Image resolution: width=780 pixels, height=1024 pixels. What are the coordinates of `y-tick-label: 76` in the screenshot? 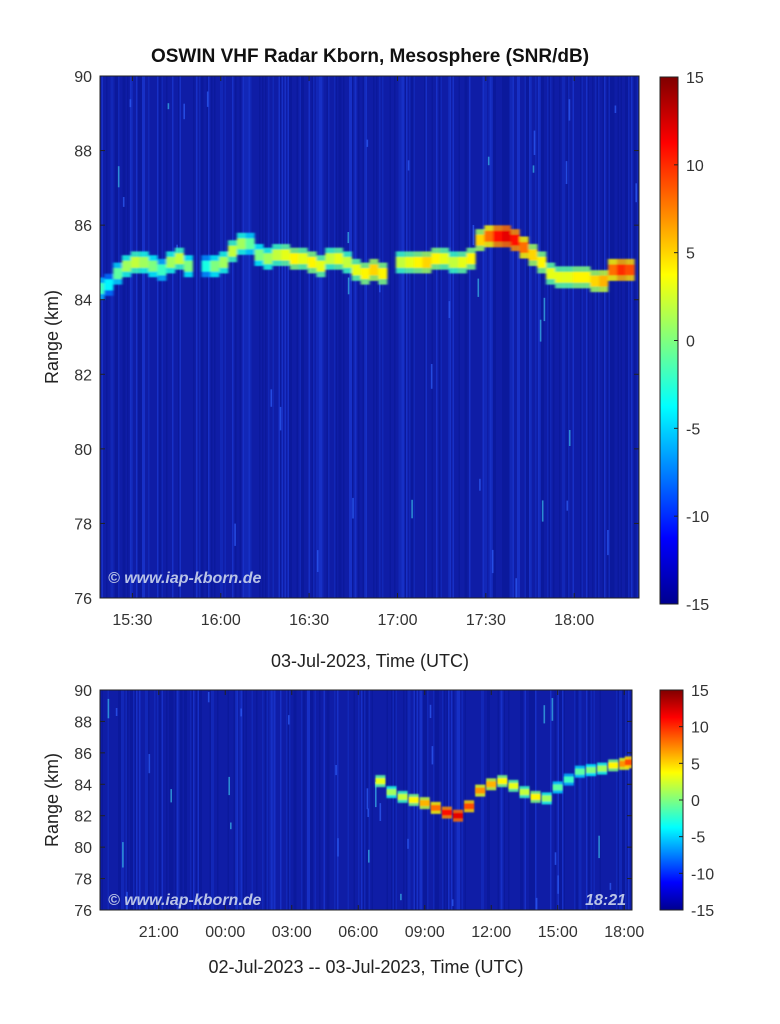 It's located at (83, 599).